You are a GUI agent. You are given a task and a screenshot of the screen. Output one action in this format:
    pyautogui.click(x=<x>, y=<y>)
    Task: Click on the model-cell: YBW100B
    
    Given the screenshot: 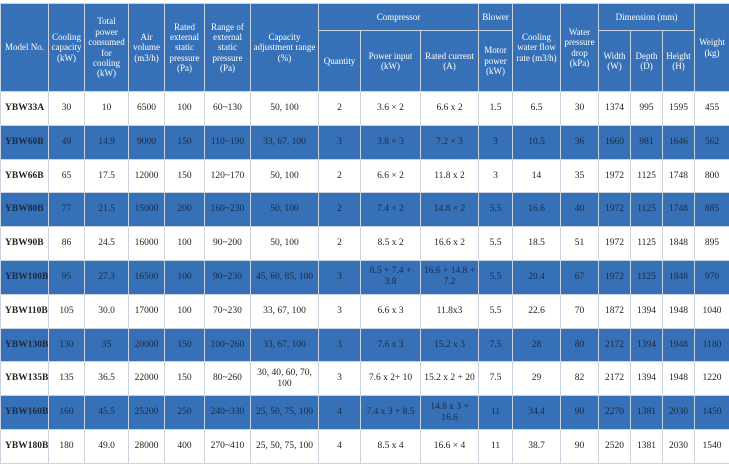 What is the action you would take?
    pyautogui.click(x=25, y=277)
    